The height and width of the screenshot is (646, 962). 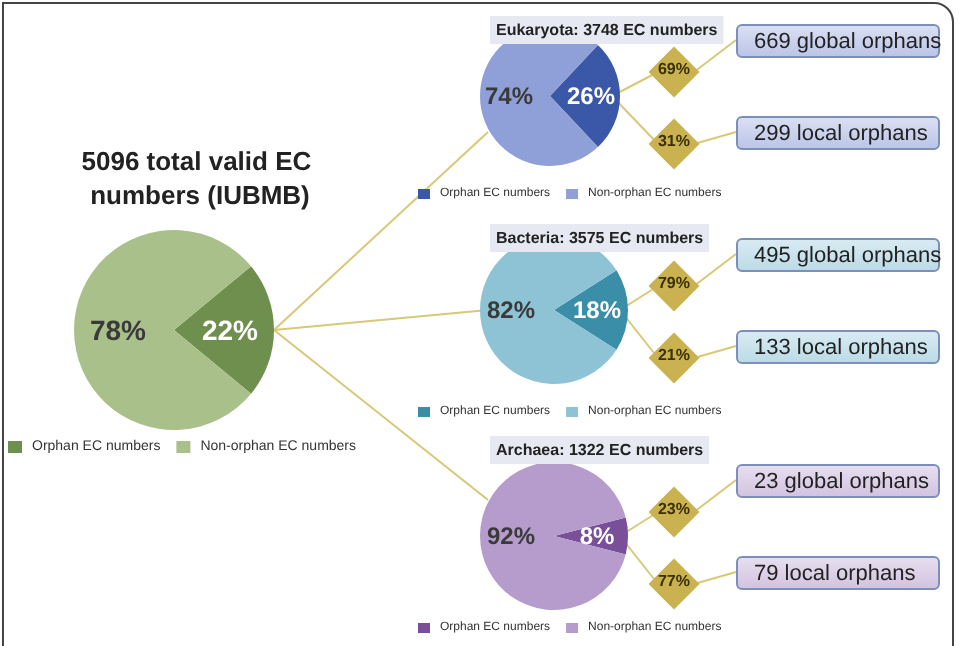 What do you see at coordinates (673, 283) in the screenshot?
I see `text: 79%` at bounding box center [673, 283].